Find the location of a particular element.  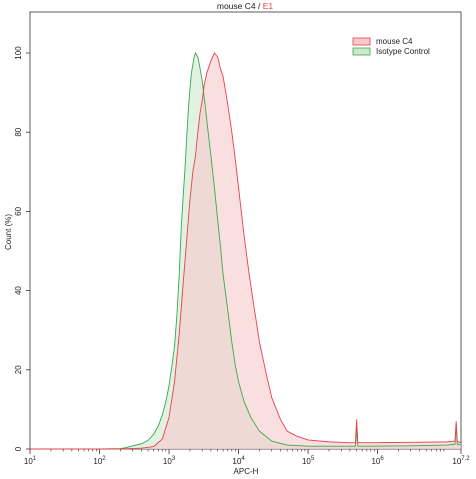

legend: mouse C4 Isotype Control is located at coordinates (391, 46).